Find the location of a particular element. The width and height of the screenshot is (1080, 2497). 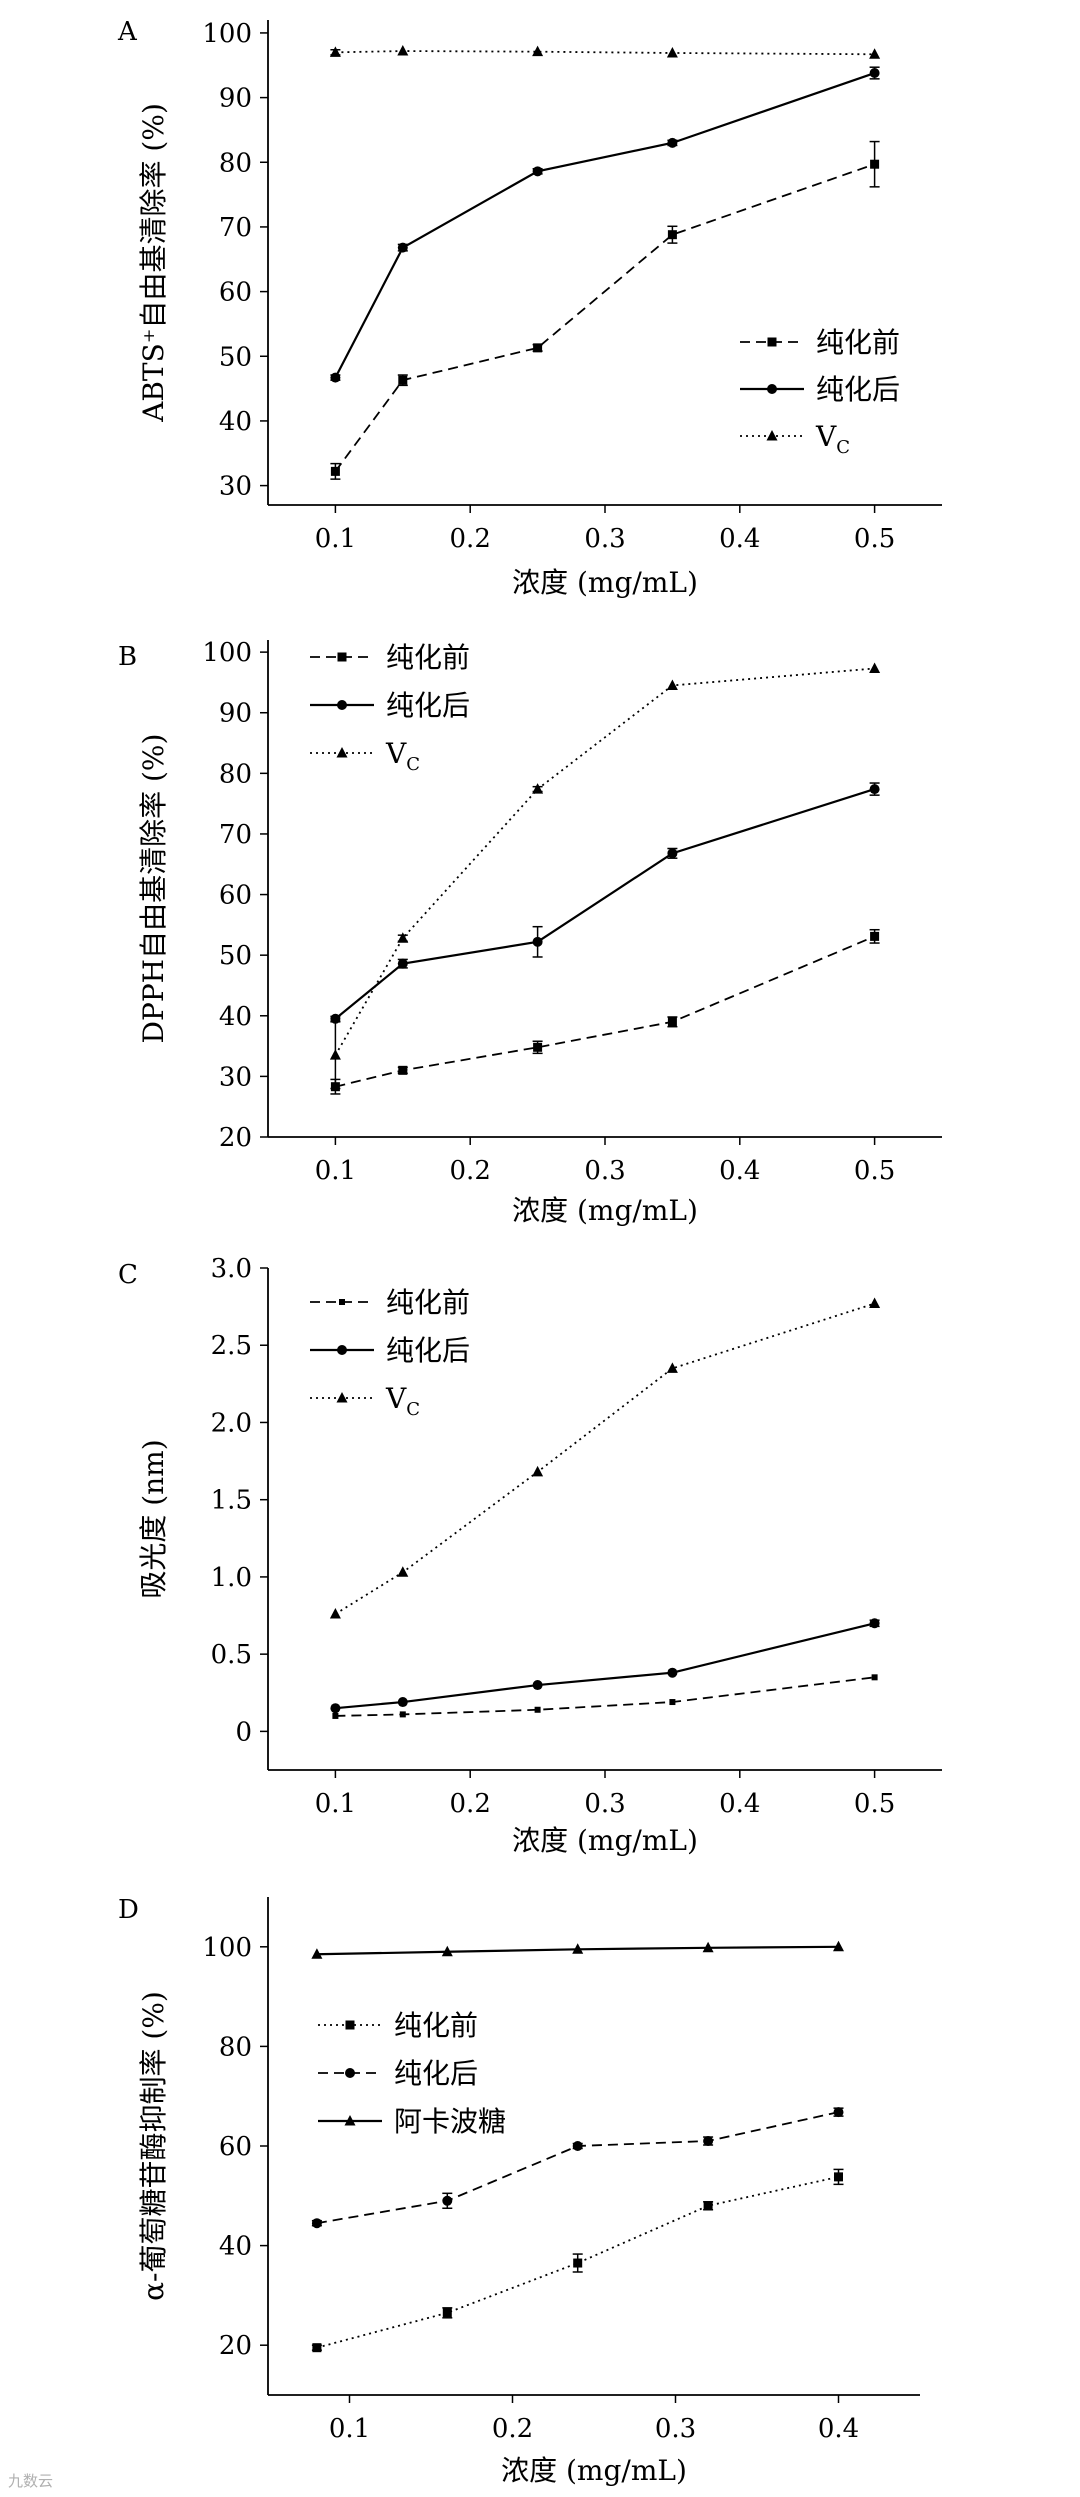

panel-letter: B is located at coordinates (127, 657).